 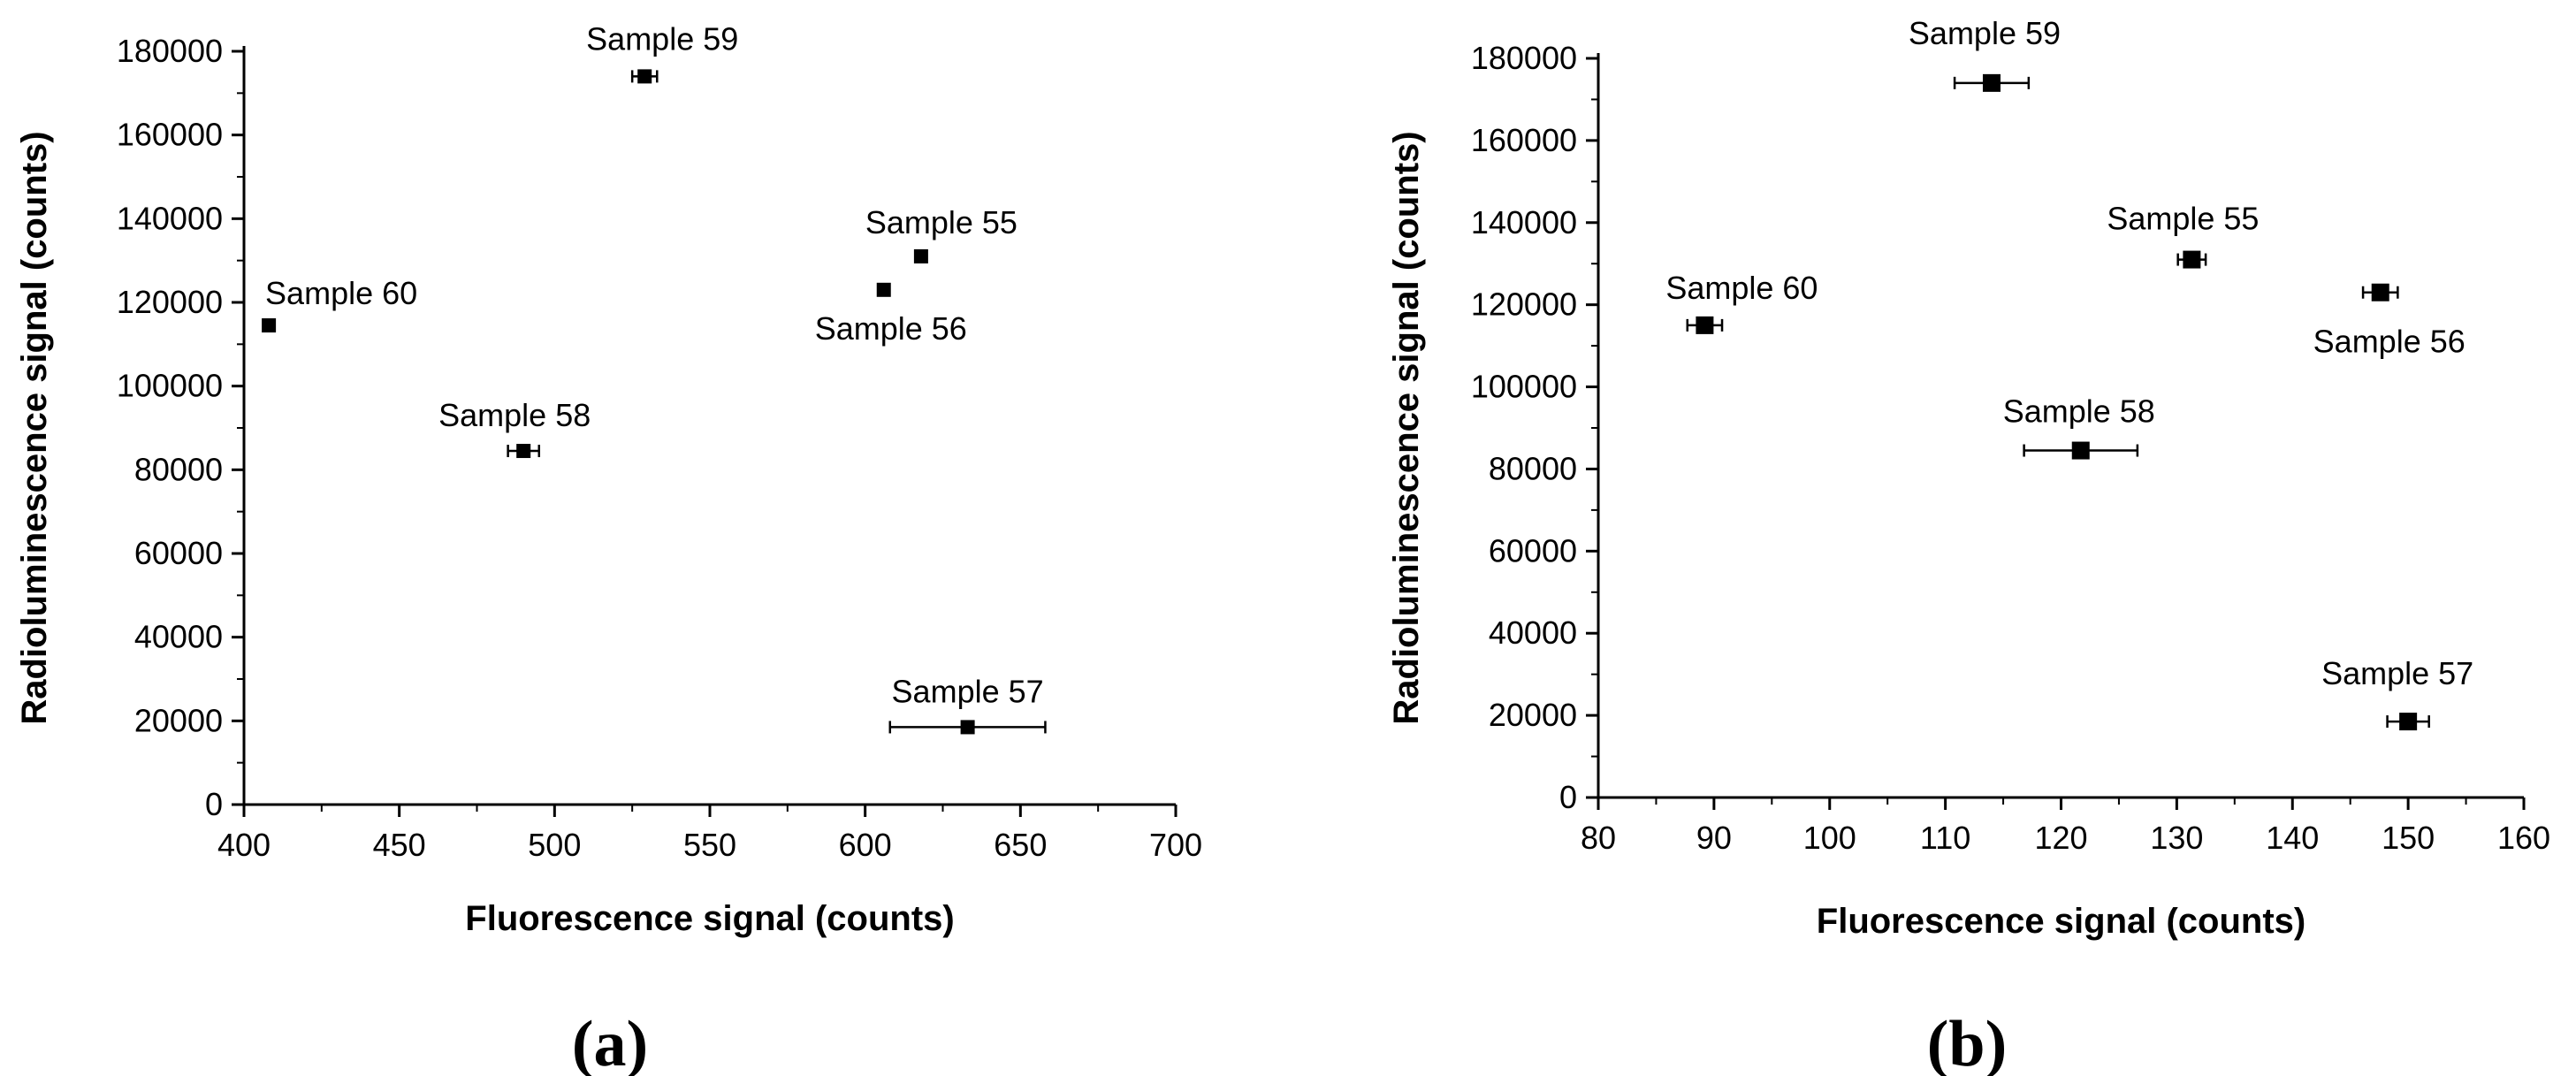 What do you see at coordinates (1945, 838) in the screenshot?
I see `x-tick-label: 110` at bounding box center [1945, 838].